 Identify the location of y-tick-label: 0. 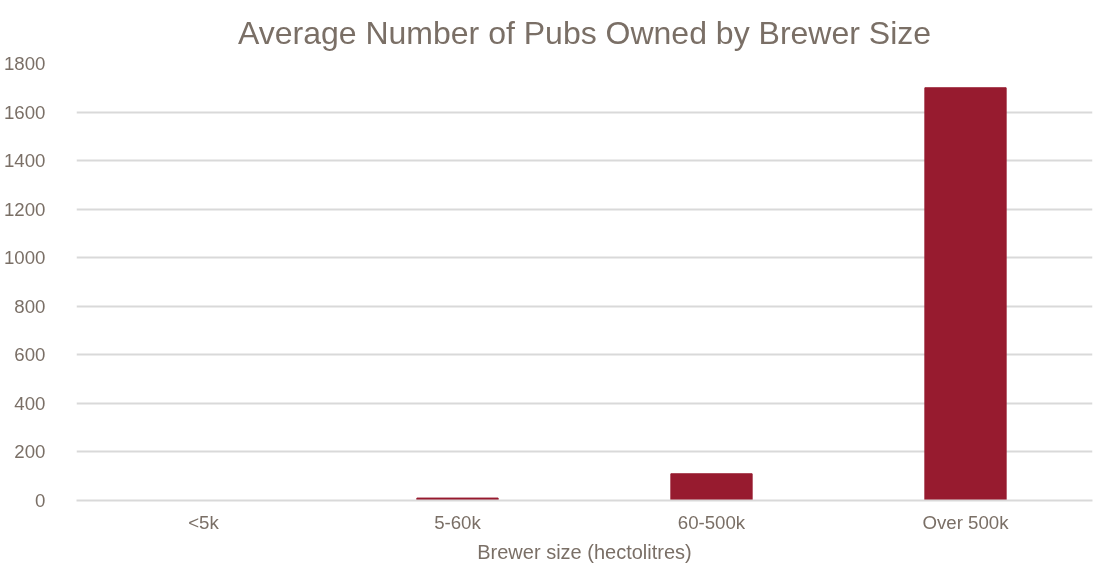
(40, 500).